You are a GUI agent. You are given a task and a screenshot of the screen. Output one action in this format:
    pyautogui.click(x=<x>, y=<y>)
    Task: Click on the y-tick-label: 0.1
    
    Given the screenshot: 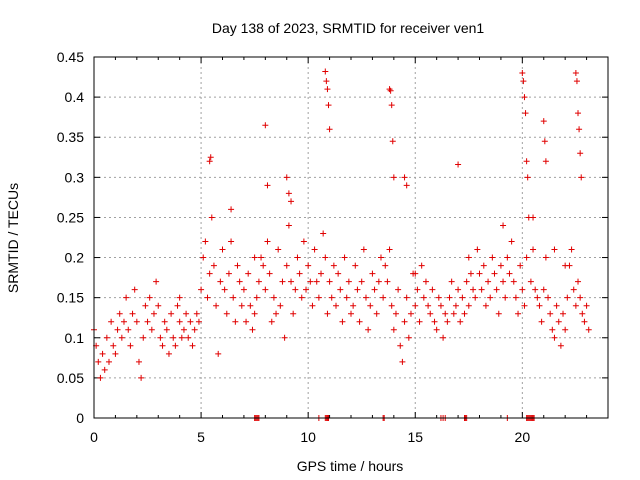 What is the action you would take?
    pyautogui.click(x=75, y=338)
    